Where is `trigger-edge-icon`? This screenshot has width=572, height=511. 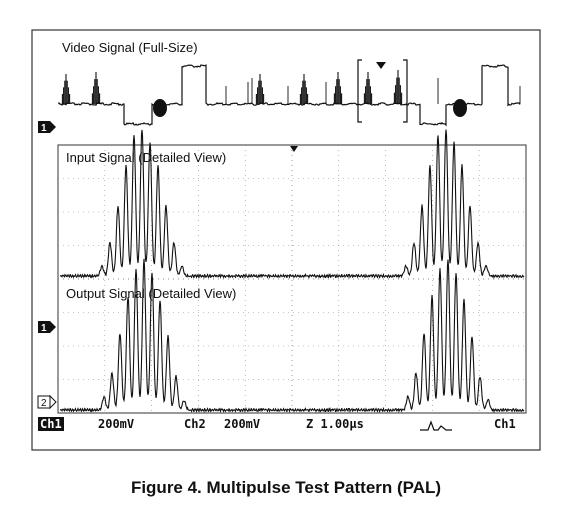 trigger-edge-icon is located at coordinates (436, 425).